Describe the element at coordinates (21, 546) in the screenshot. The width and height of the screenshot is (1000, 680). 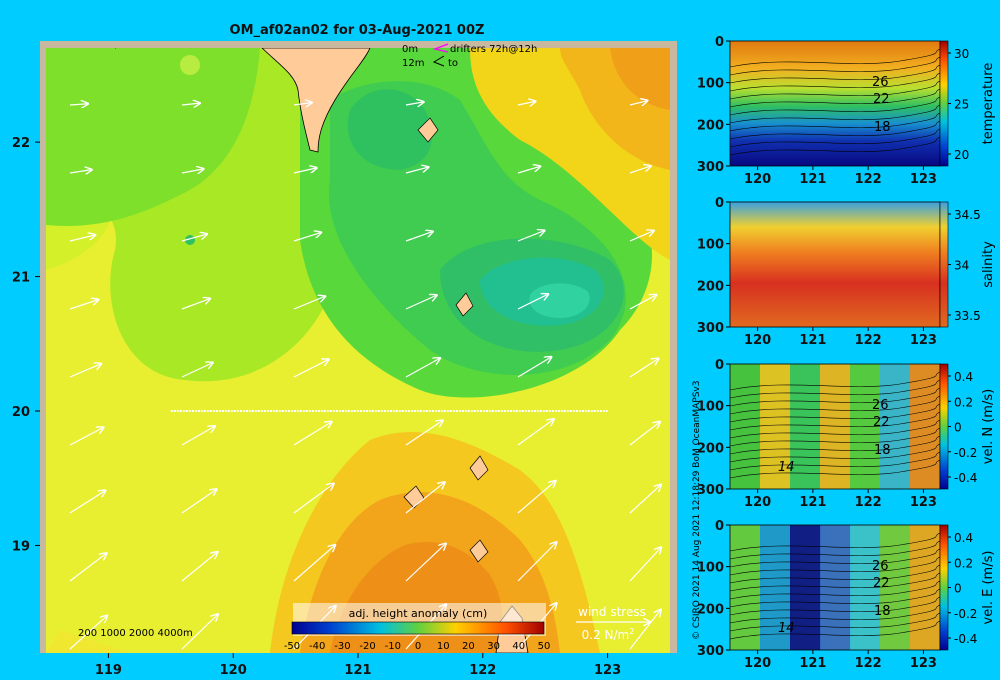
I see `y-tick-label: 19` at that location.